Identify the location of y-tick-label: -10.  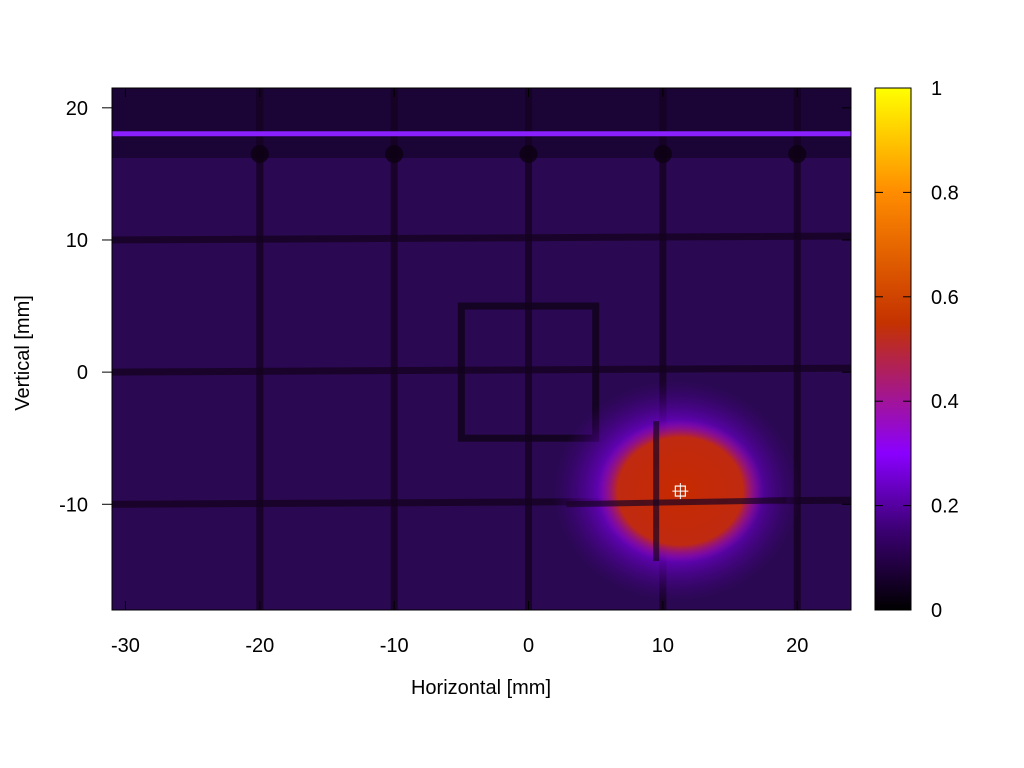
(73, 505).